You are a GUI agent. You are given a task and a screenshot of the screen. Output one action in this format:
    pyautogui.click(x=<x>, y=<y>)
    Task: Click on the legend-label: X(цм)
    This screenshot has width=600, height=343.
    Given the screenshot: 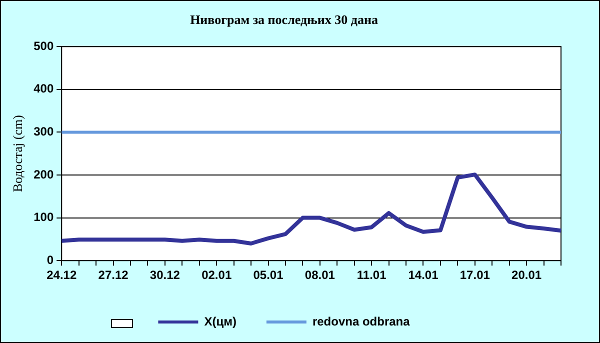 What is the action you would take?
    pyautogui.click(x=220, y=321)
    